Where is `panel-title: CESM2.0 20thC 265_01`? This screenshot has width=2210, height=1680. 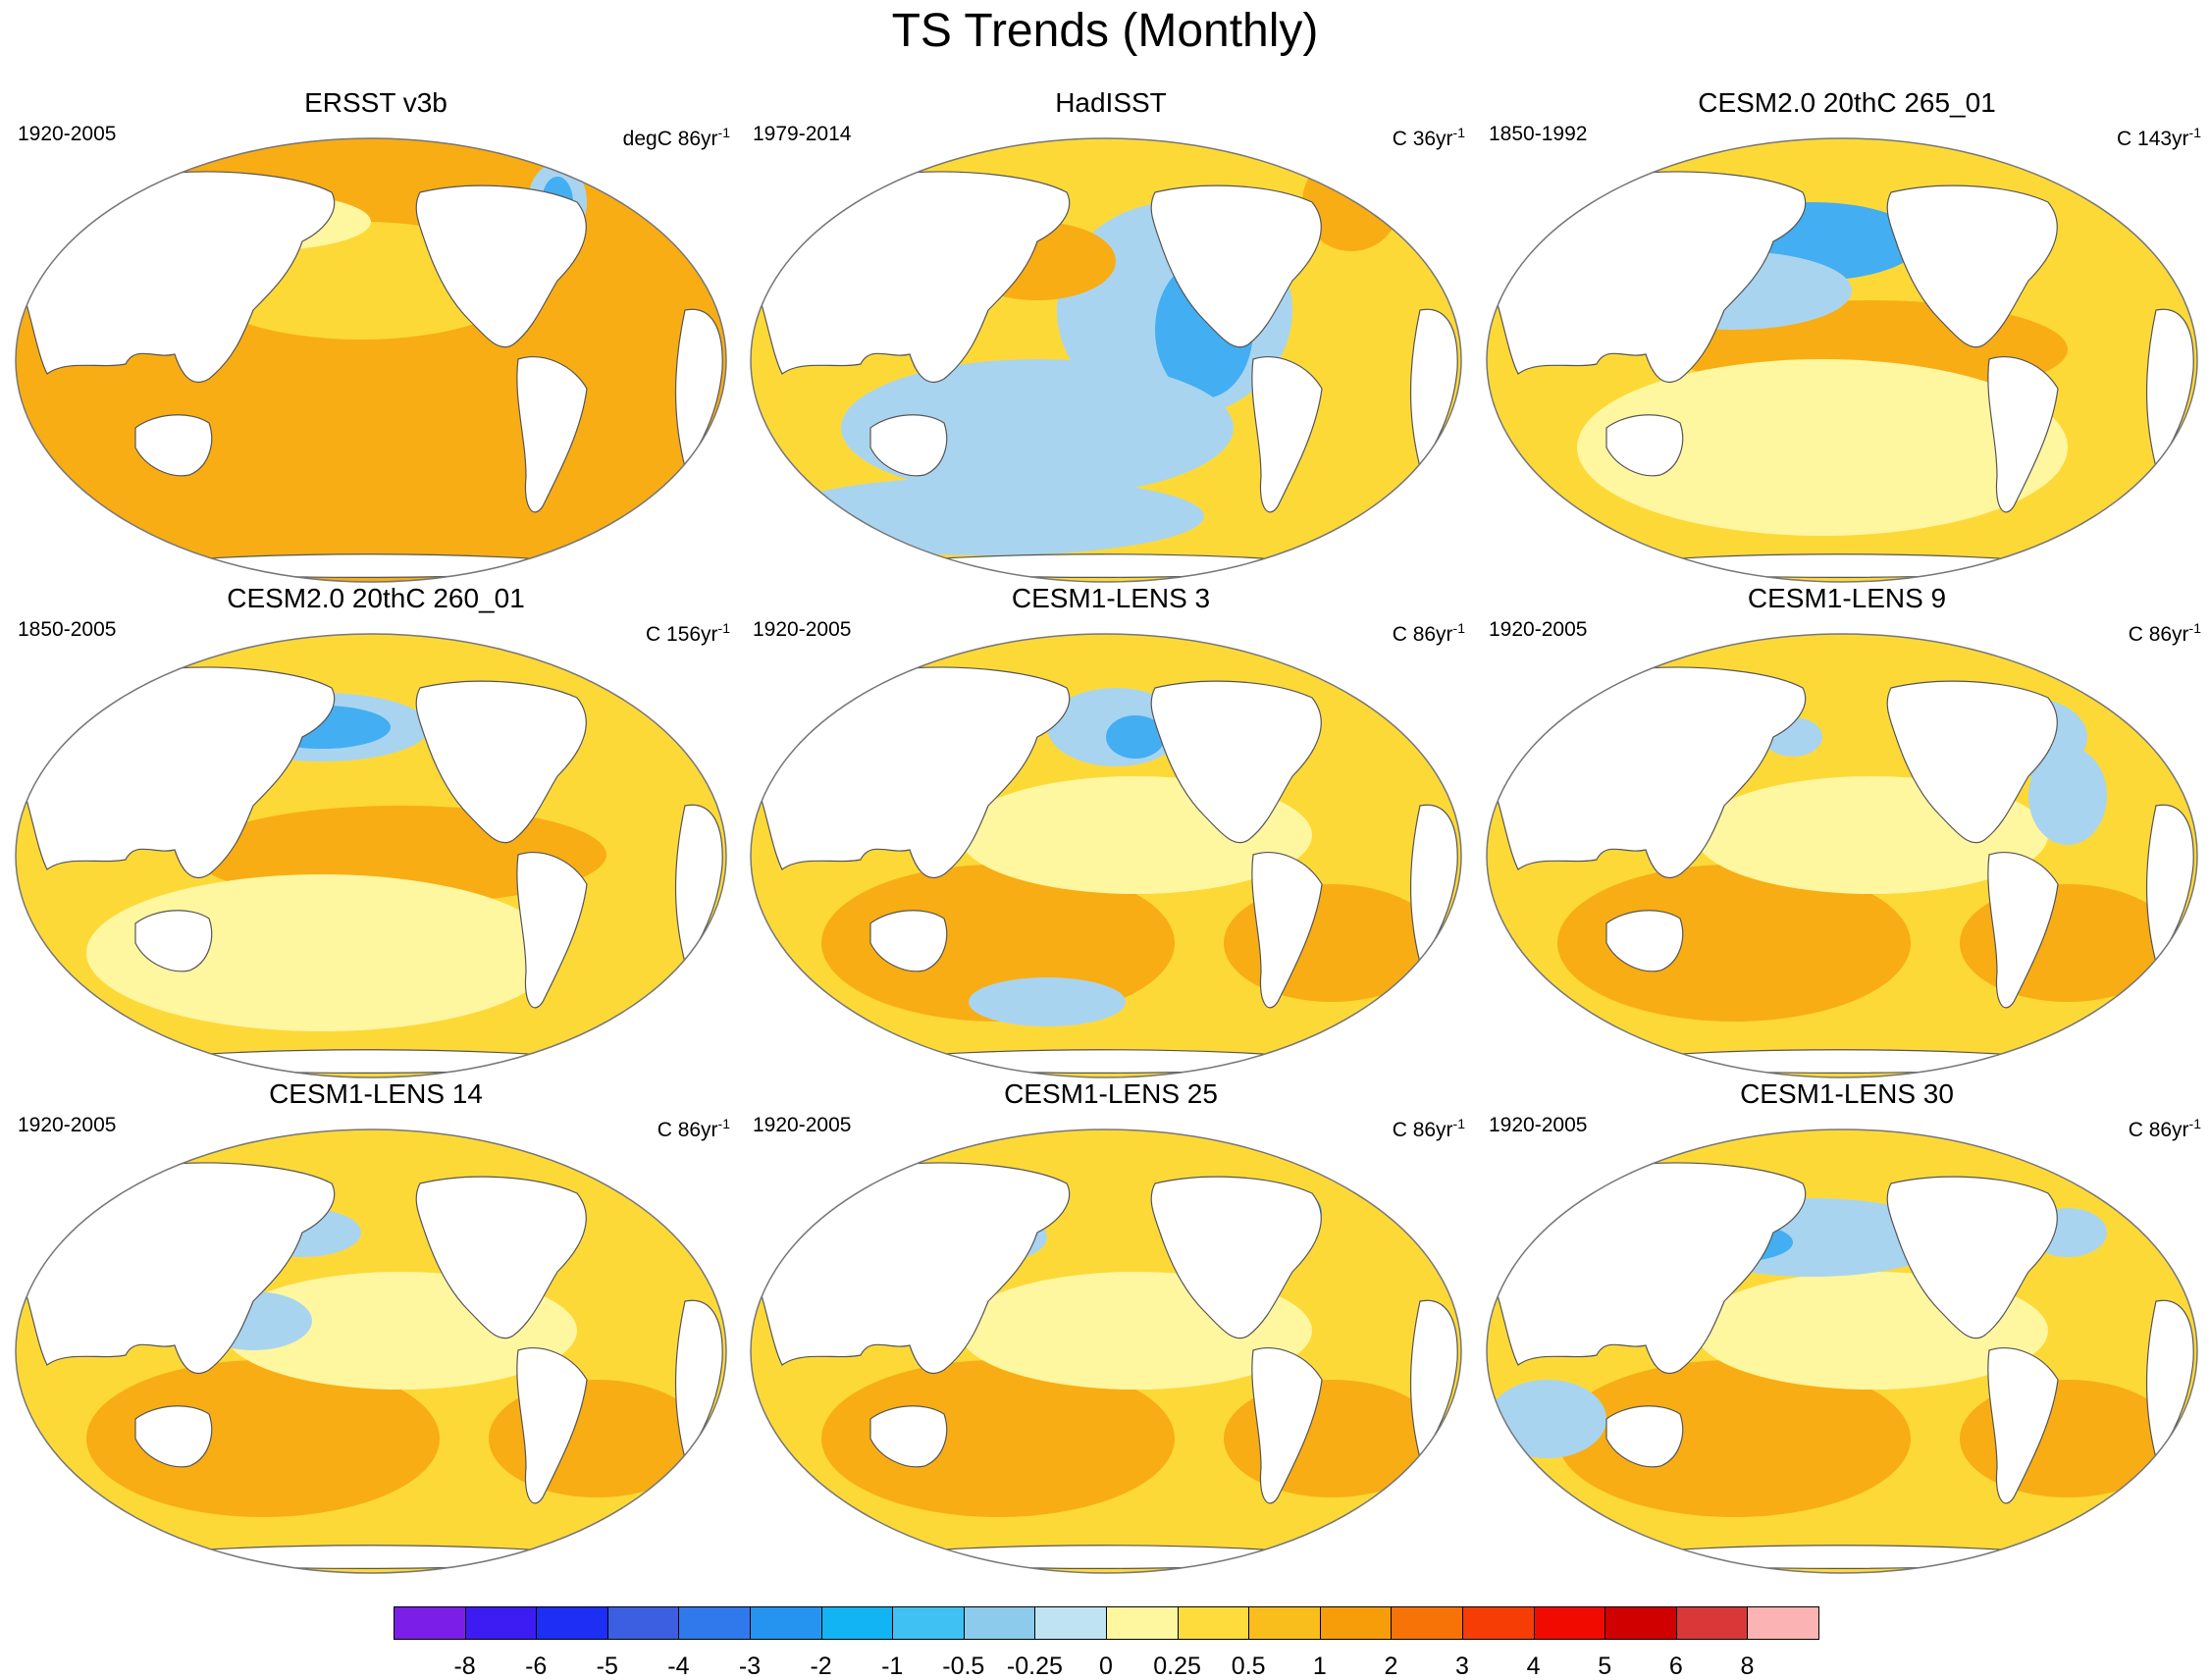 panel-title: CESM2.0 20thC 265_01 is located at coordinates (1847, 102).